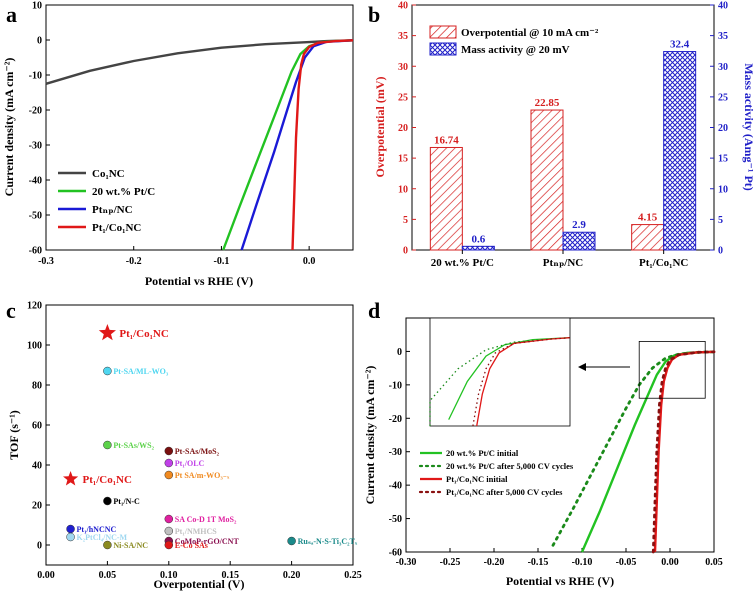 Image resolution: width=753 pixels, height=592 pixels. Describe the element at coordinates (116, 228) in the screenshot. I see `panel-a-legend-label: Pt₁/Co₁NC` at that location.